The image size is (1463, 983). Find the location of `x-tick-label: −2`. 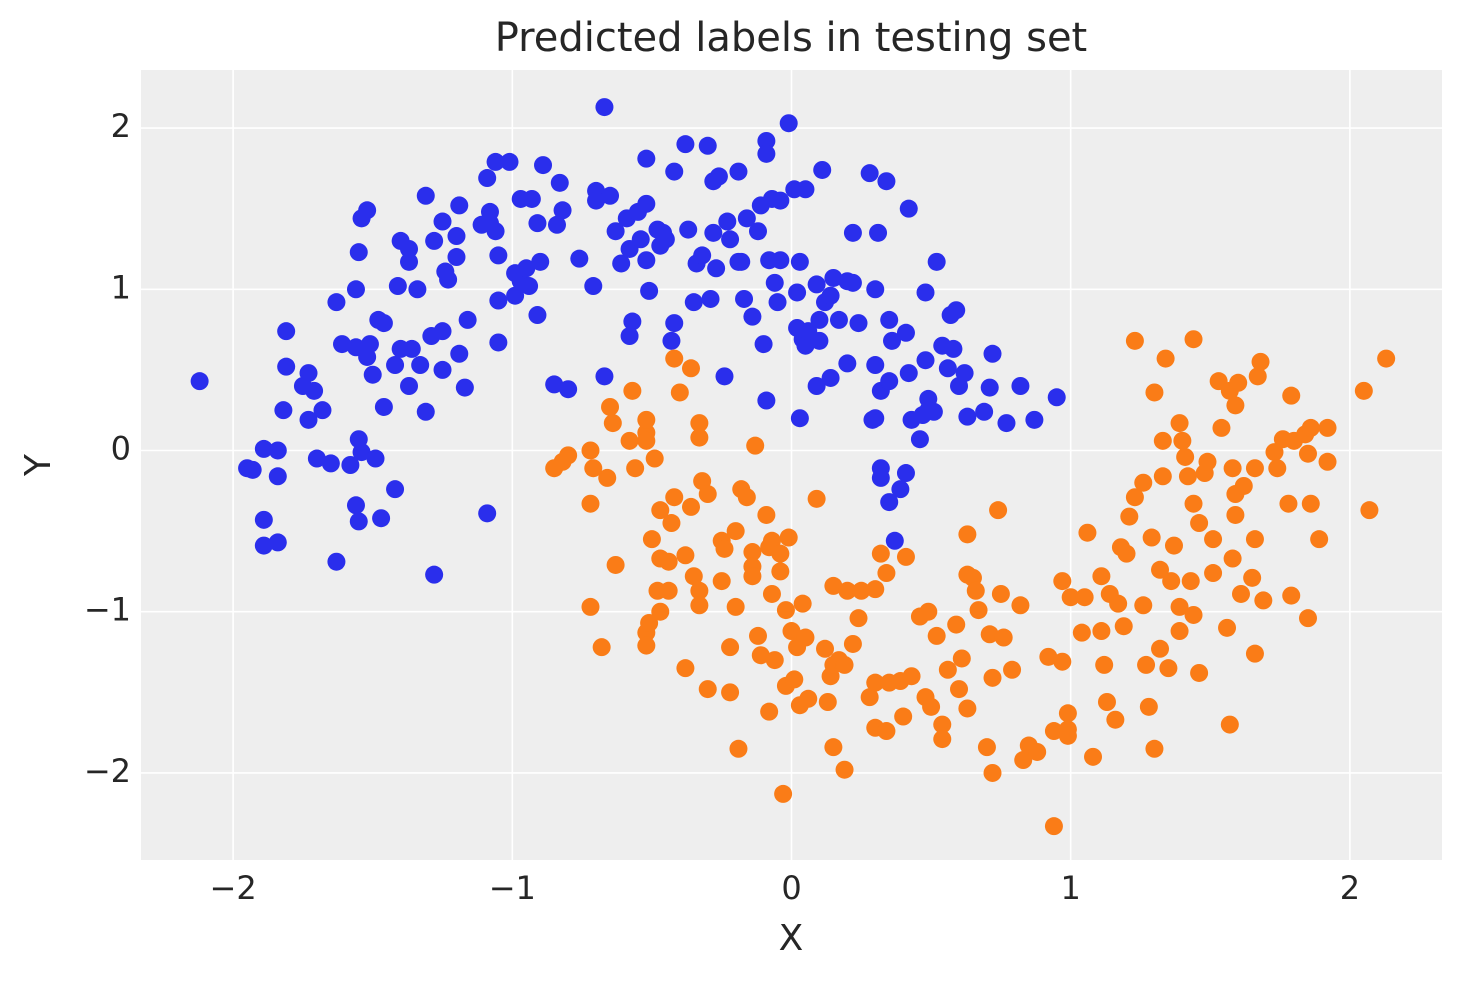

x-tick-label: −2 is located at coordinates (233, 888).